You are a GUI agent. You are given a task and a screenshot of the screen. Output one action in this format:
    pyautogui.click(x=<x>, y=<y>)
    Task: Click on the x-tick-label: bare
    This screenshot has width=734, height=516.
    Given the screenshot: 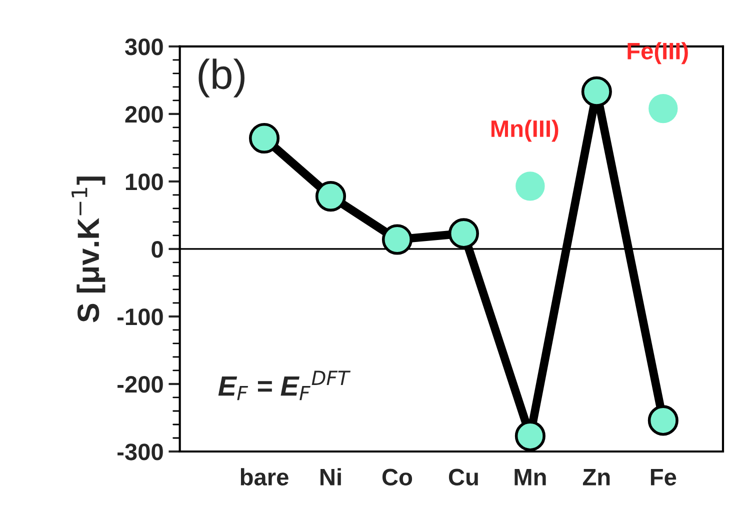 What is the action you would take?
    pyautogui.click(x=264, y=477)
    